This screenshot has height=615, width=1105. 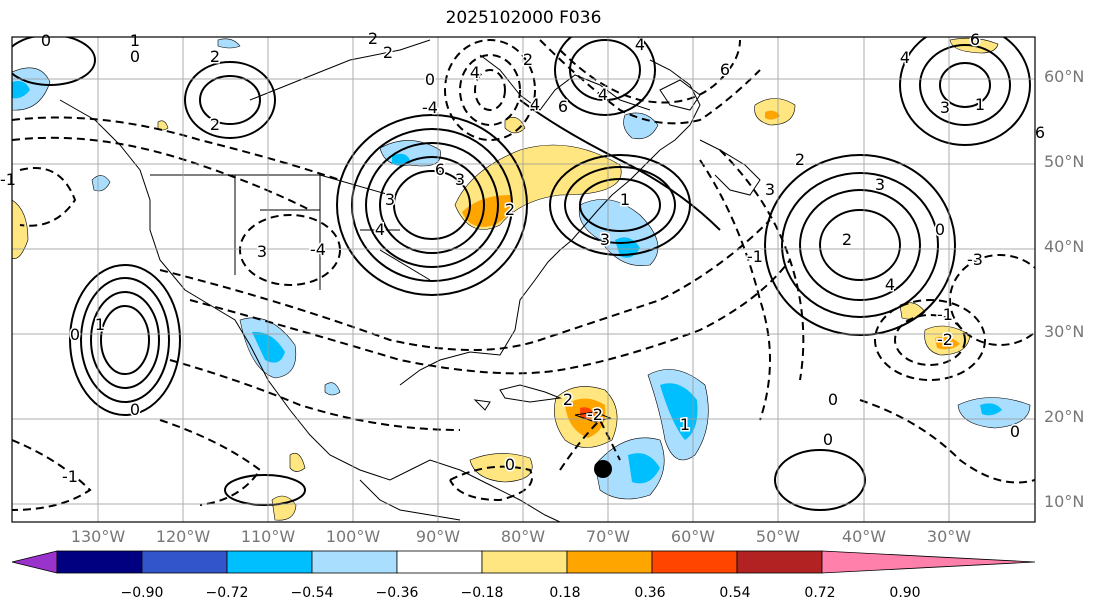 I want to click on lat-label-20n: 20°N, so click(x=1064, y=416).